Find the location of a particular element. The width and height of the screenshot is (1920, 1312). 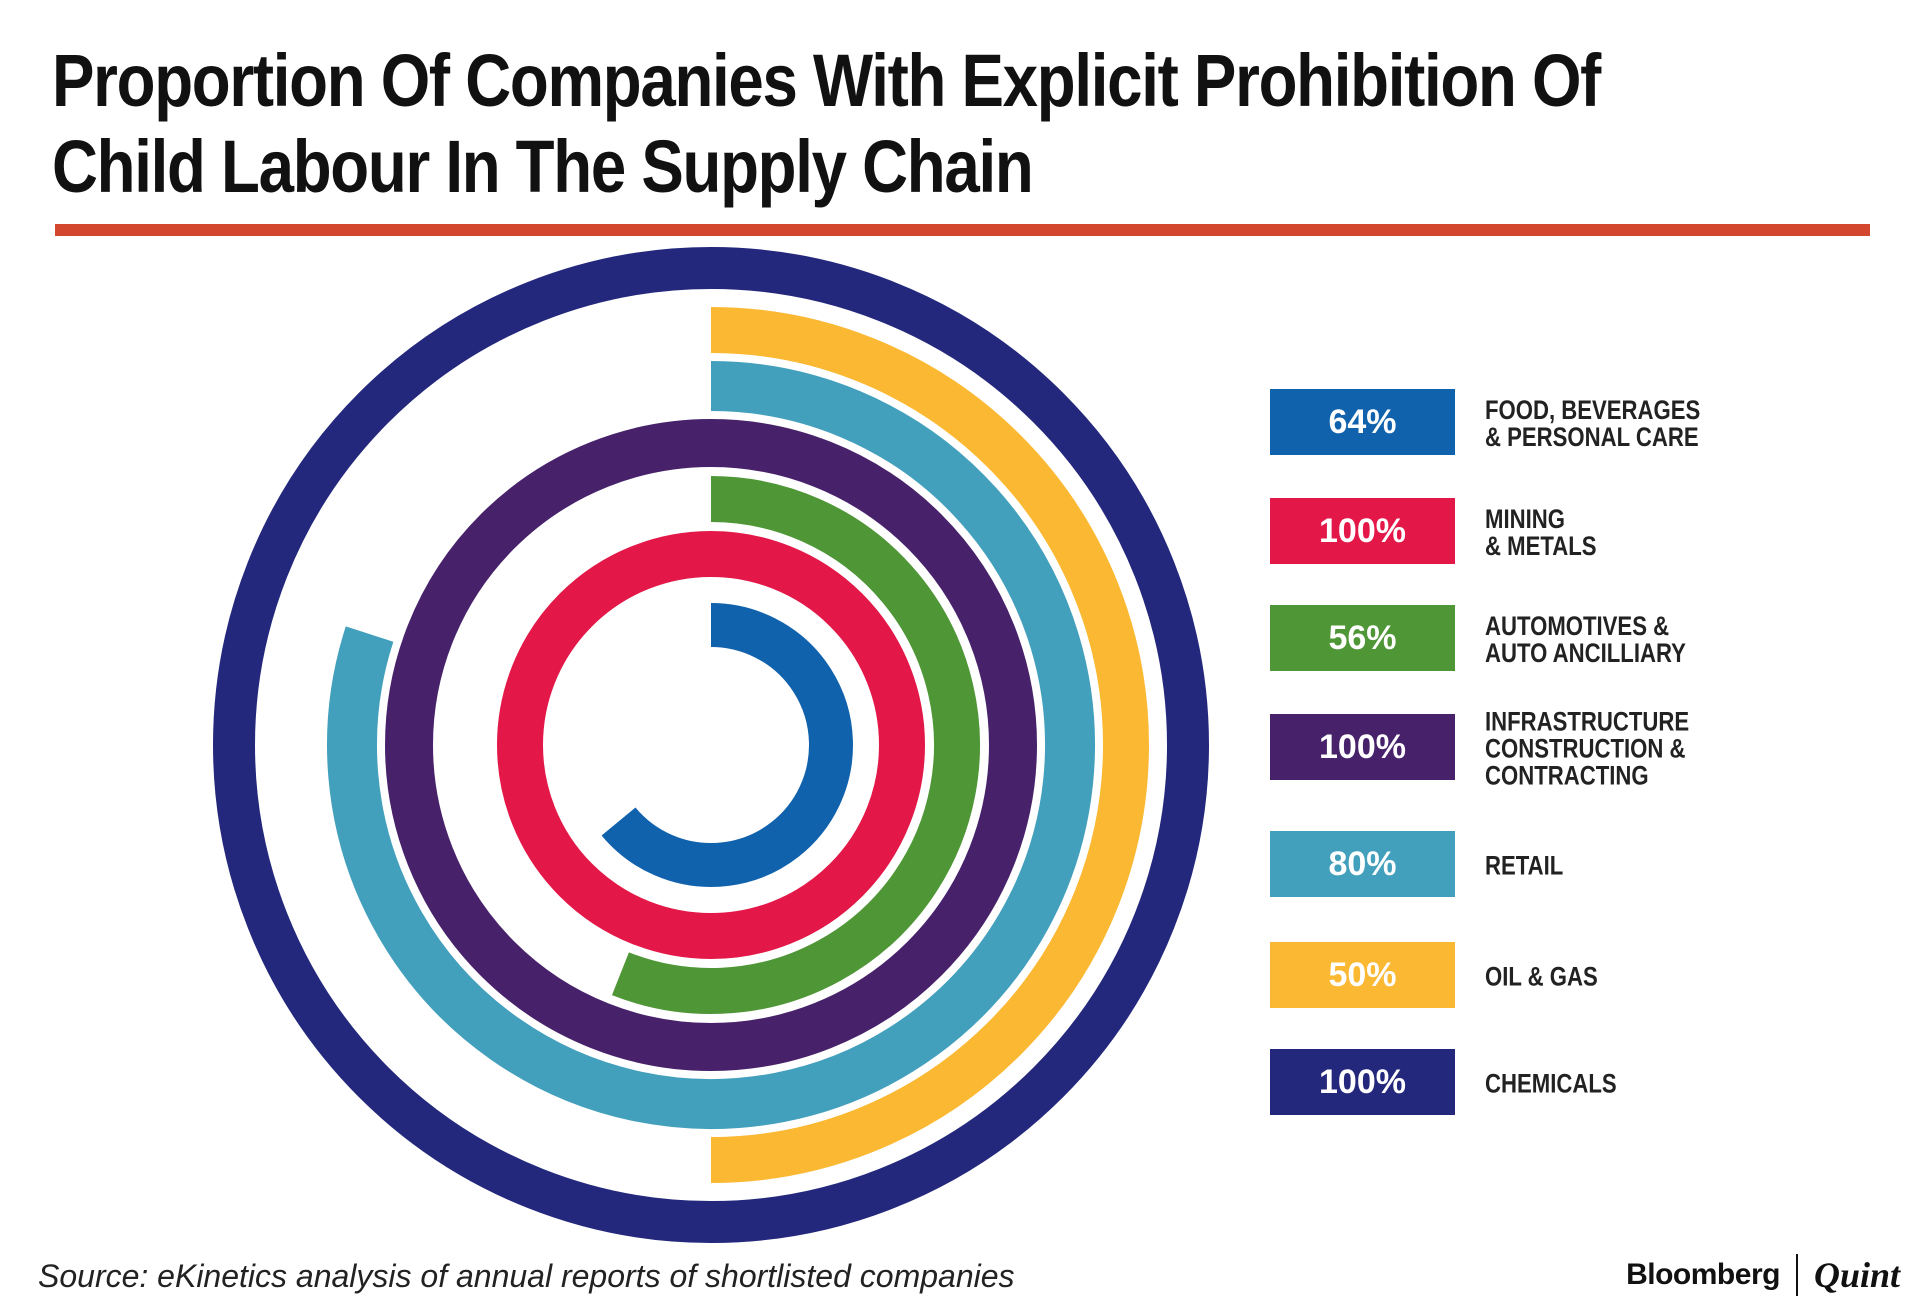

legend-value-oil-and-gas: 50% is located at coordinates (1362, 975).